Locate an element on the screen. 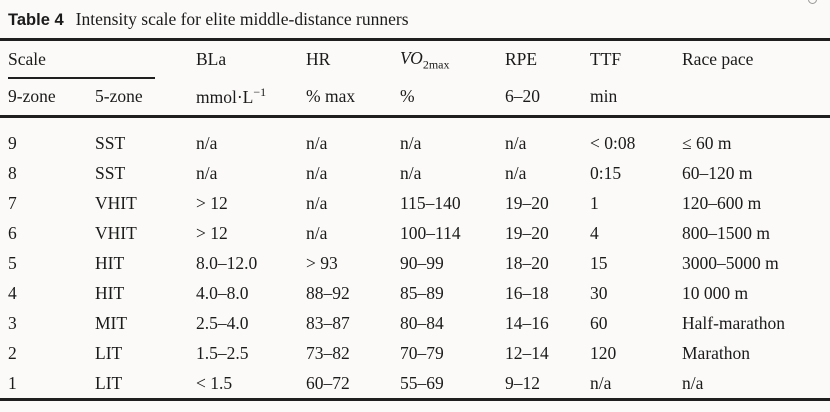 The width and height of the screenshot is (830, 412). table-cell: 9 is located at coordinates (12, 143).